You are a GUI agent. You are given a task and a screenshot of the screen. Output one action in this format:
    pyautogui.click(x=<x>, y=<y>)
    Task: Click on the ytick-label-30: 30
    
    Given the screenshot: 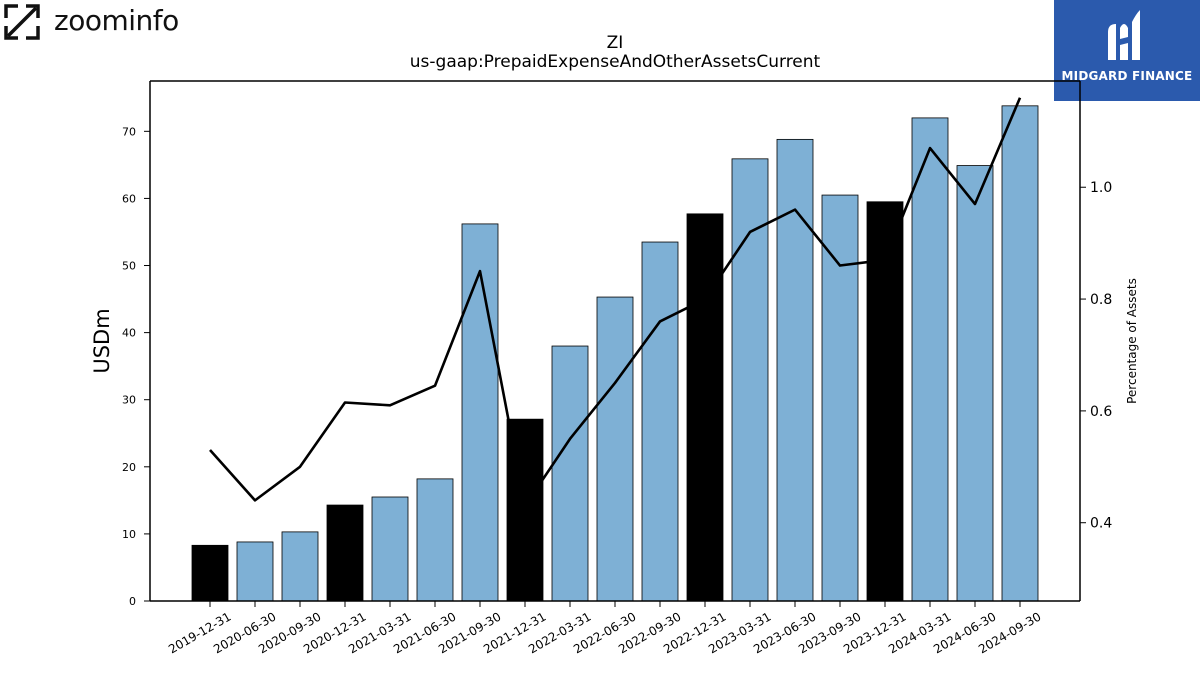 What is the action you would take?
    pyautogui.click(x=129, y=400)
    